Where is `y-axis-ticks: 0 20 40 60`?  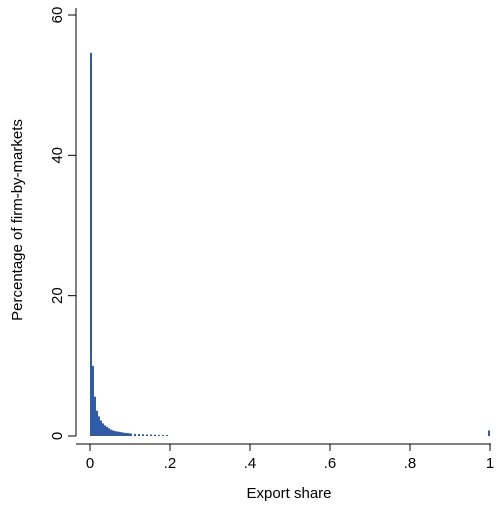
y-axis-ticks: 0 20 40 60 is located at coordinates (62, 223).